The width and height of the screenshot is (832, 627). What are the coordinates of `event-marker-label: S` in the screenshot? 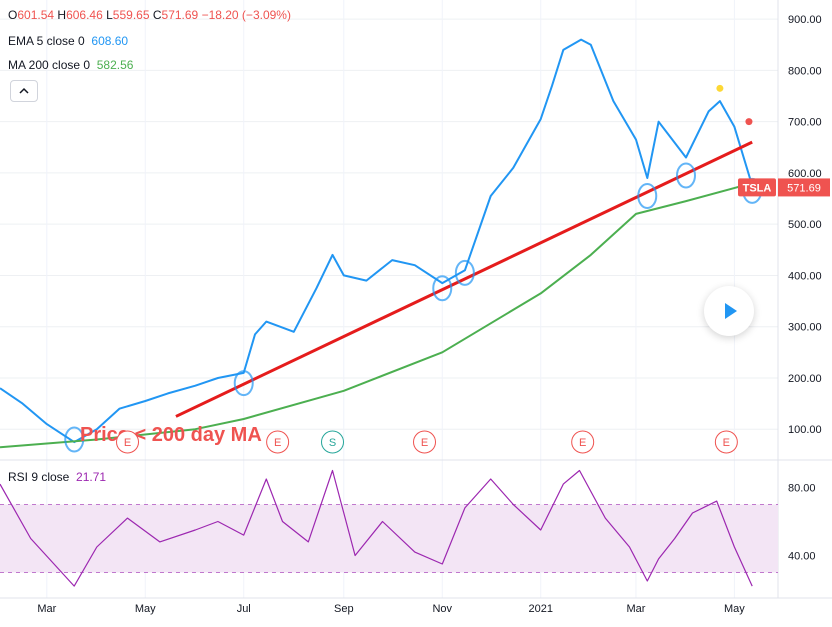 It's located at (332, 443).